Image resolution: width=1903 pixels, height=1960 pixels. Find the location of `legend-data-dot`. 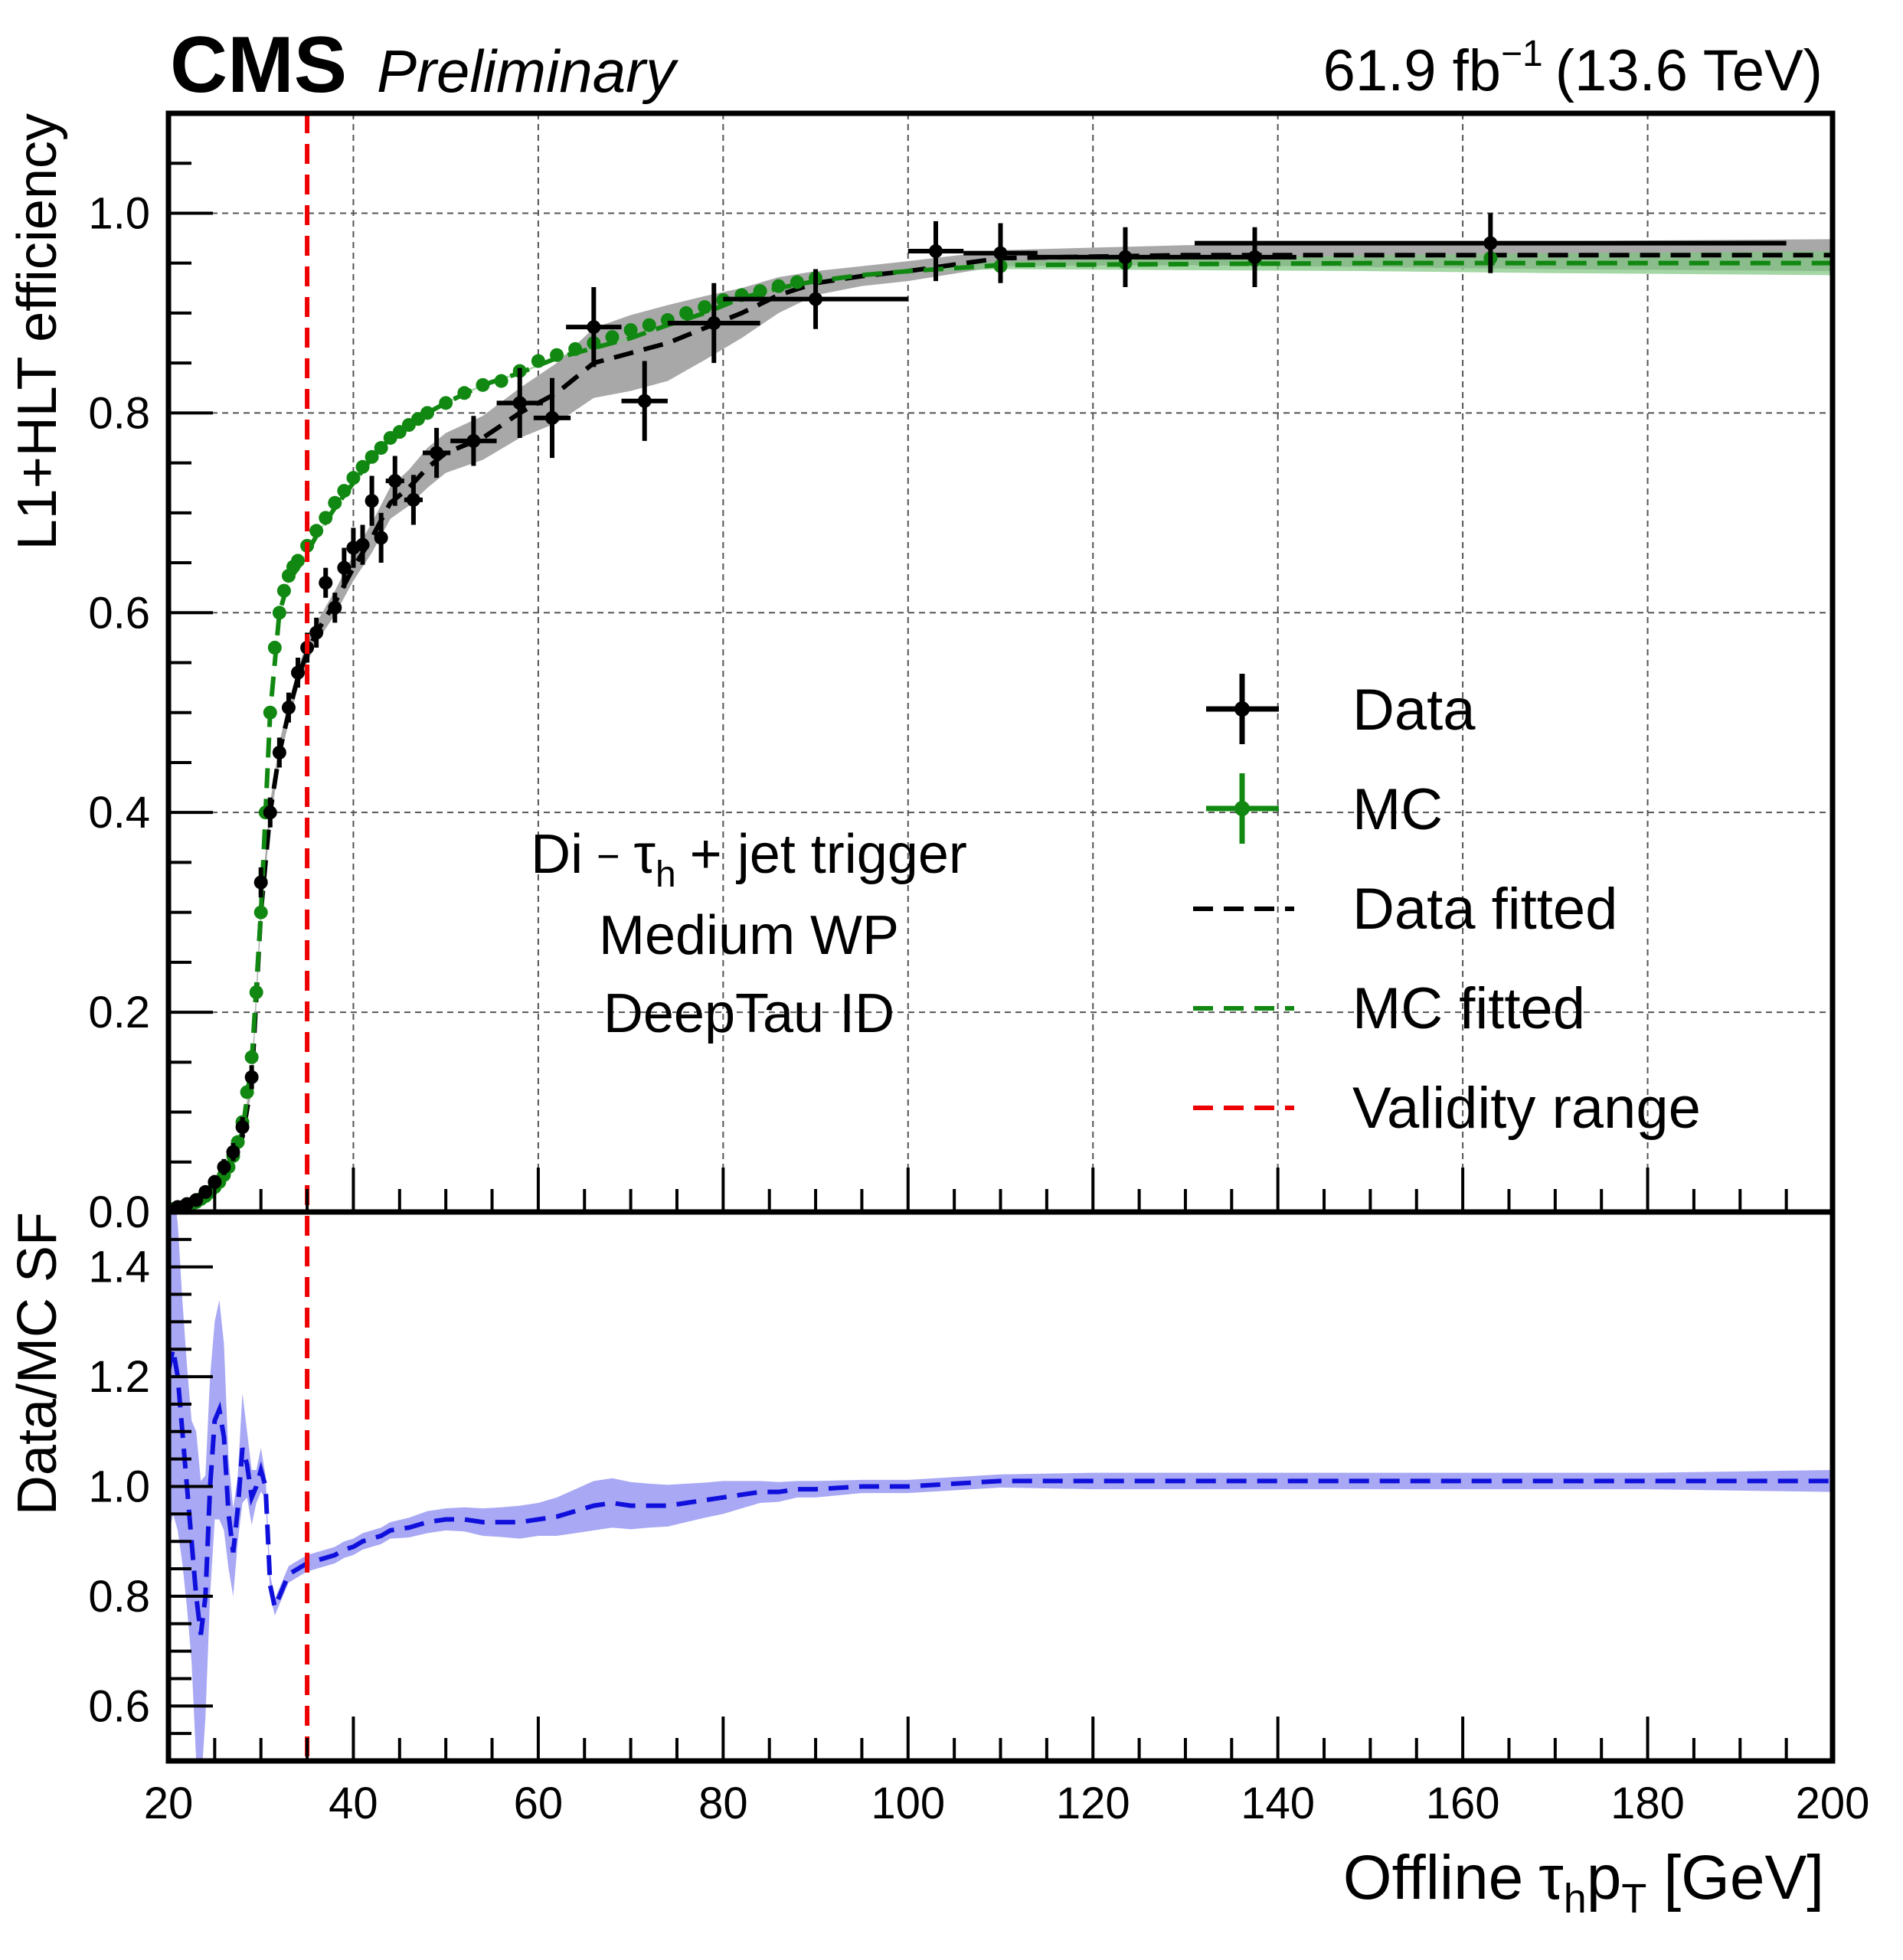

legend-data-dot is located at coordinates (1242, 709).